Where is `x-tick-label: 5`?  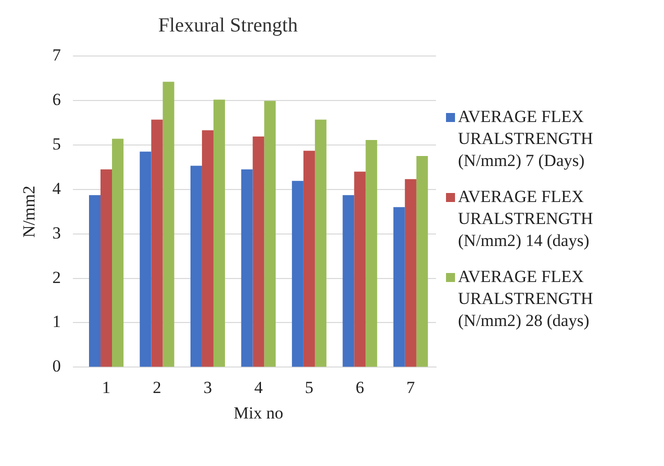
x-tick-label: 5 is located at coordinates (309, 387).